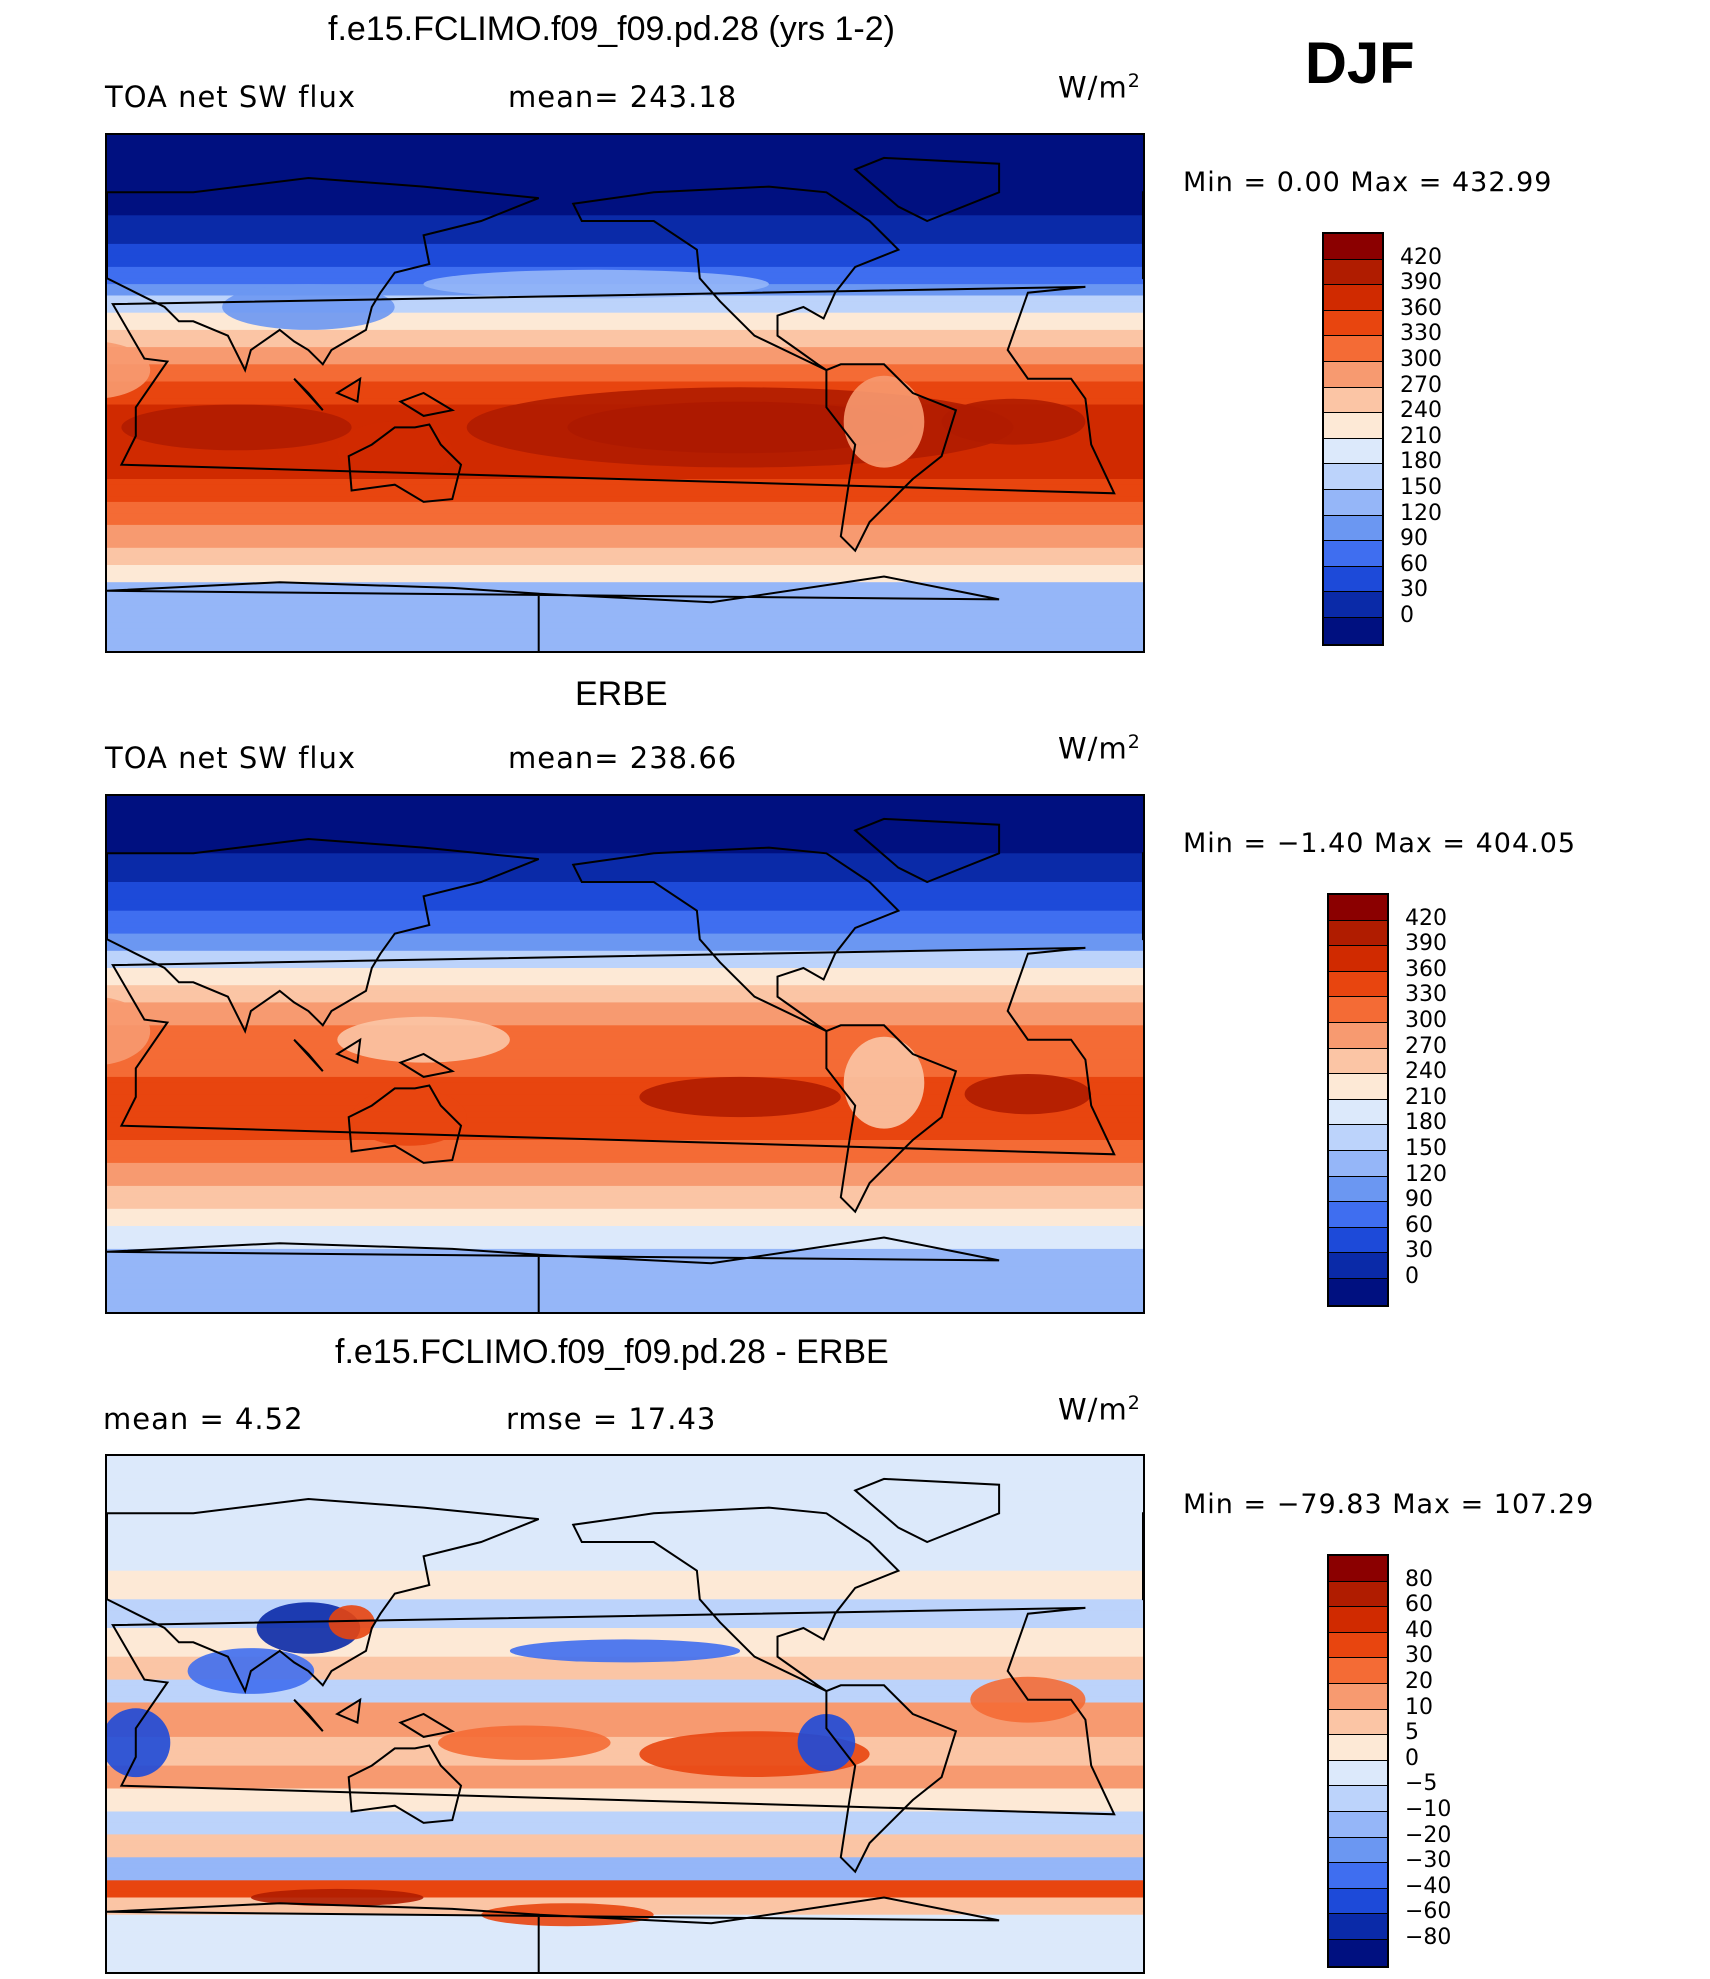  Describe the element at coordinates (1428, 1809) in the screenshot. I see `colorbar-tick-label: −10` at that location.